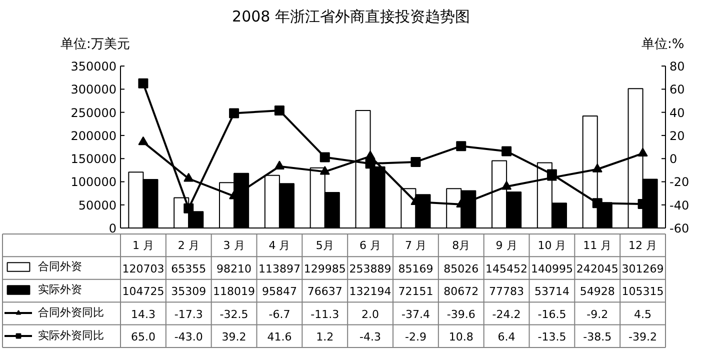  I want to click on chart-title: 2008 年浙江省外商直接投资趋势图, so click(351, 17).